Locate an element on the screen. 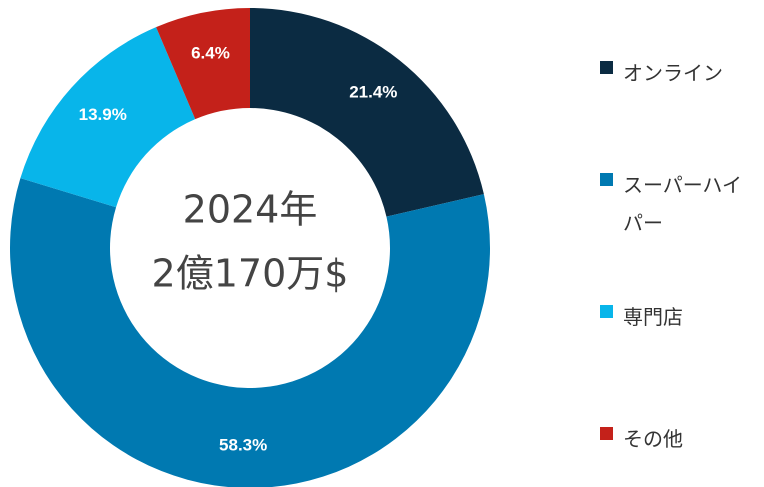 The image size is (764, 487). center-label: 2億170万$ is located at coordinates (250, 274).